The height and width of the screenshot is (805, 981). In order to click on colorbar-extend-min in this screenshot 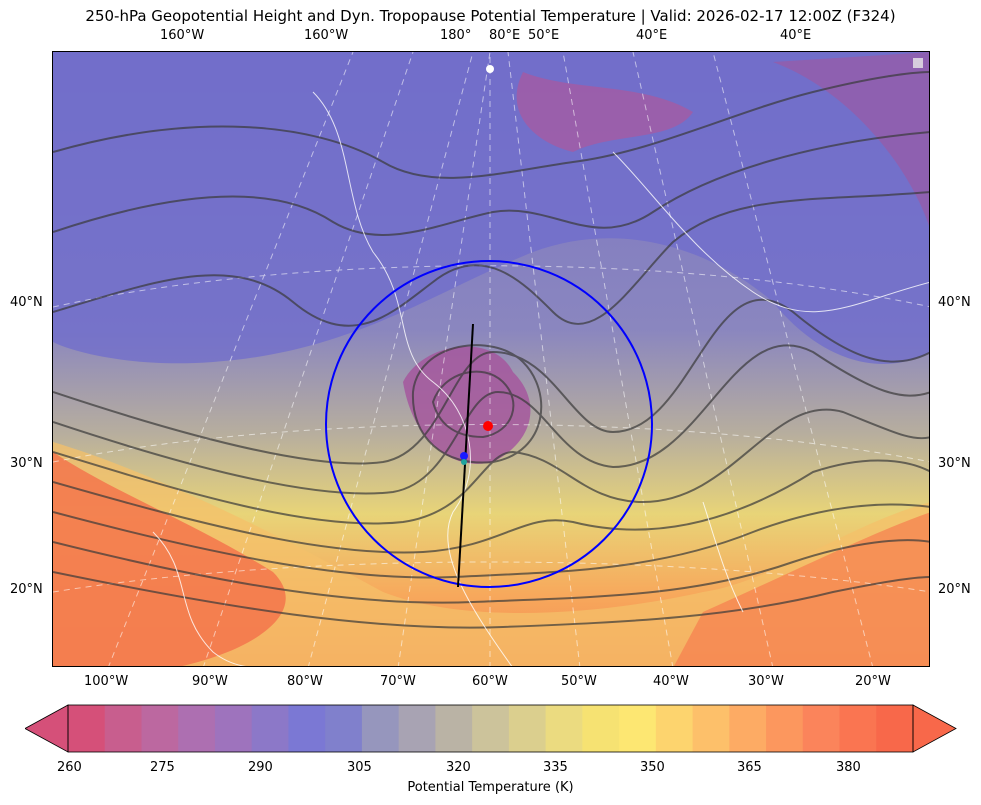, I will do `click(47, 728)`.